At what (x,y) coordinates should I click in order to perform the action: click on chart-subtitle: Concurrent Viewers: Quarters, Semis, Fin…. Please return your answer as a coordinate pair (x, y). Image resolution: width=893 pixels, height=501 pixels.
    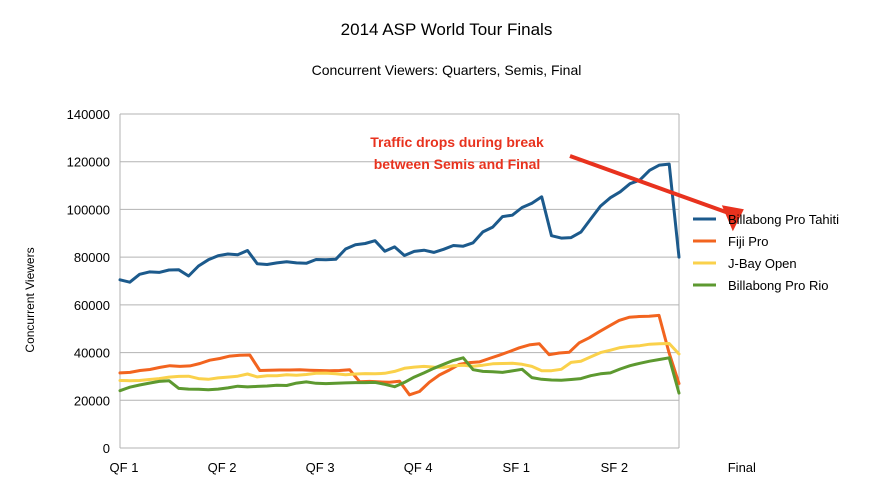
    Looking at the image, I should click on (446, 70).